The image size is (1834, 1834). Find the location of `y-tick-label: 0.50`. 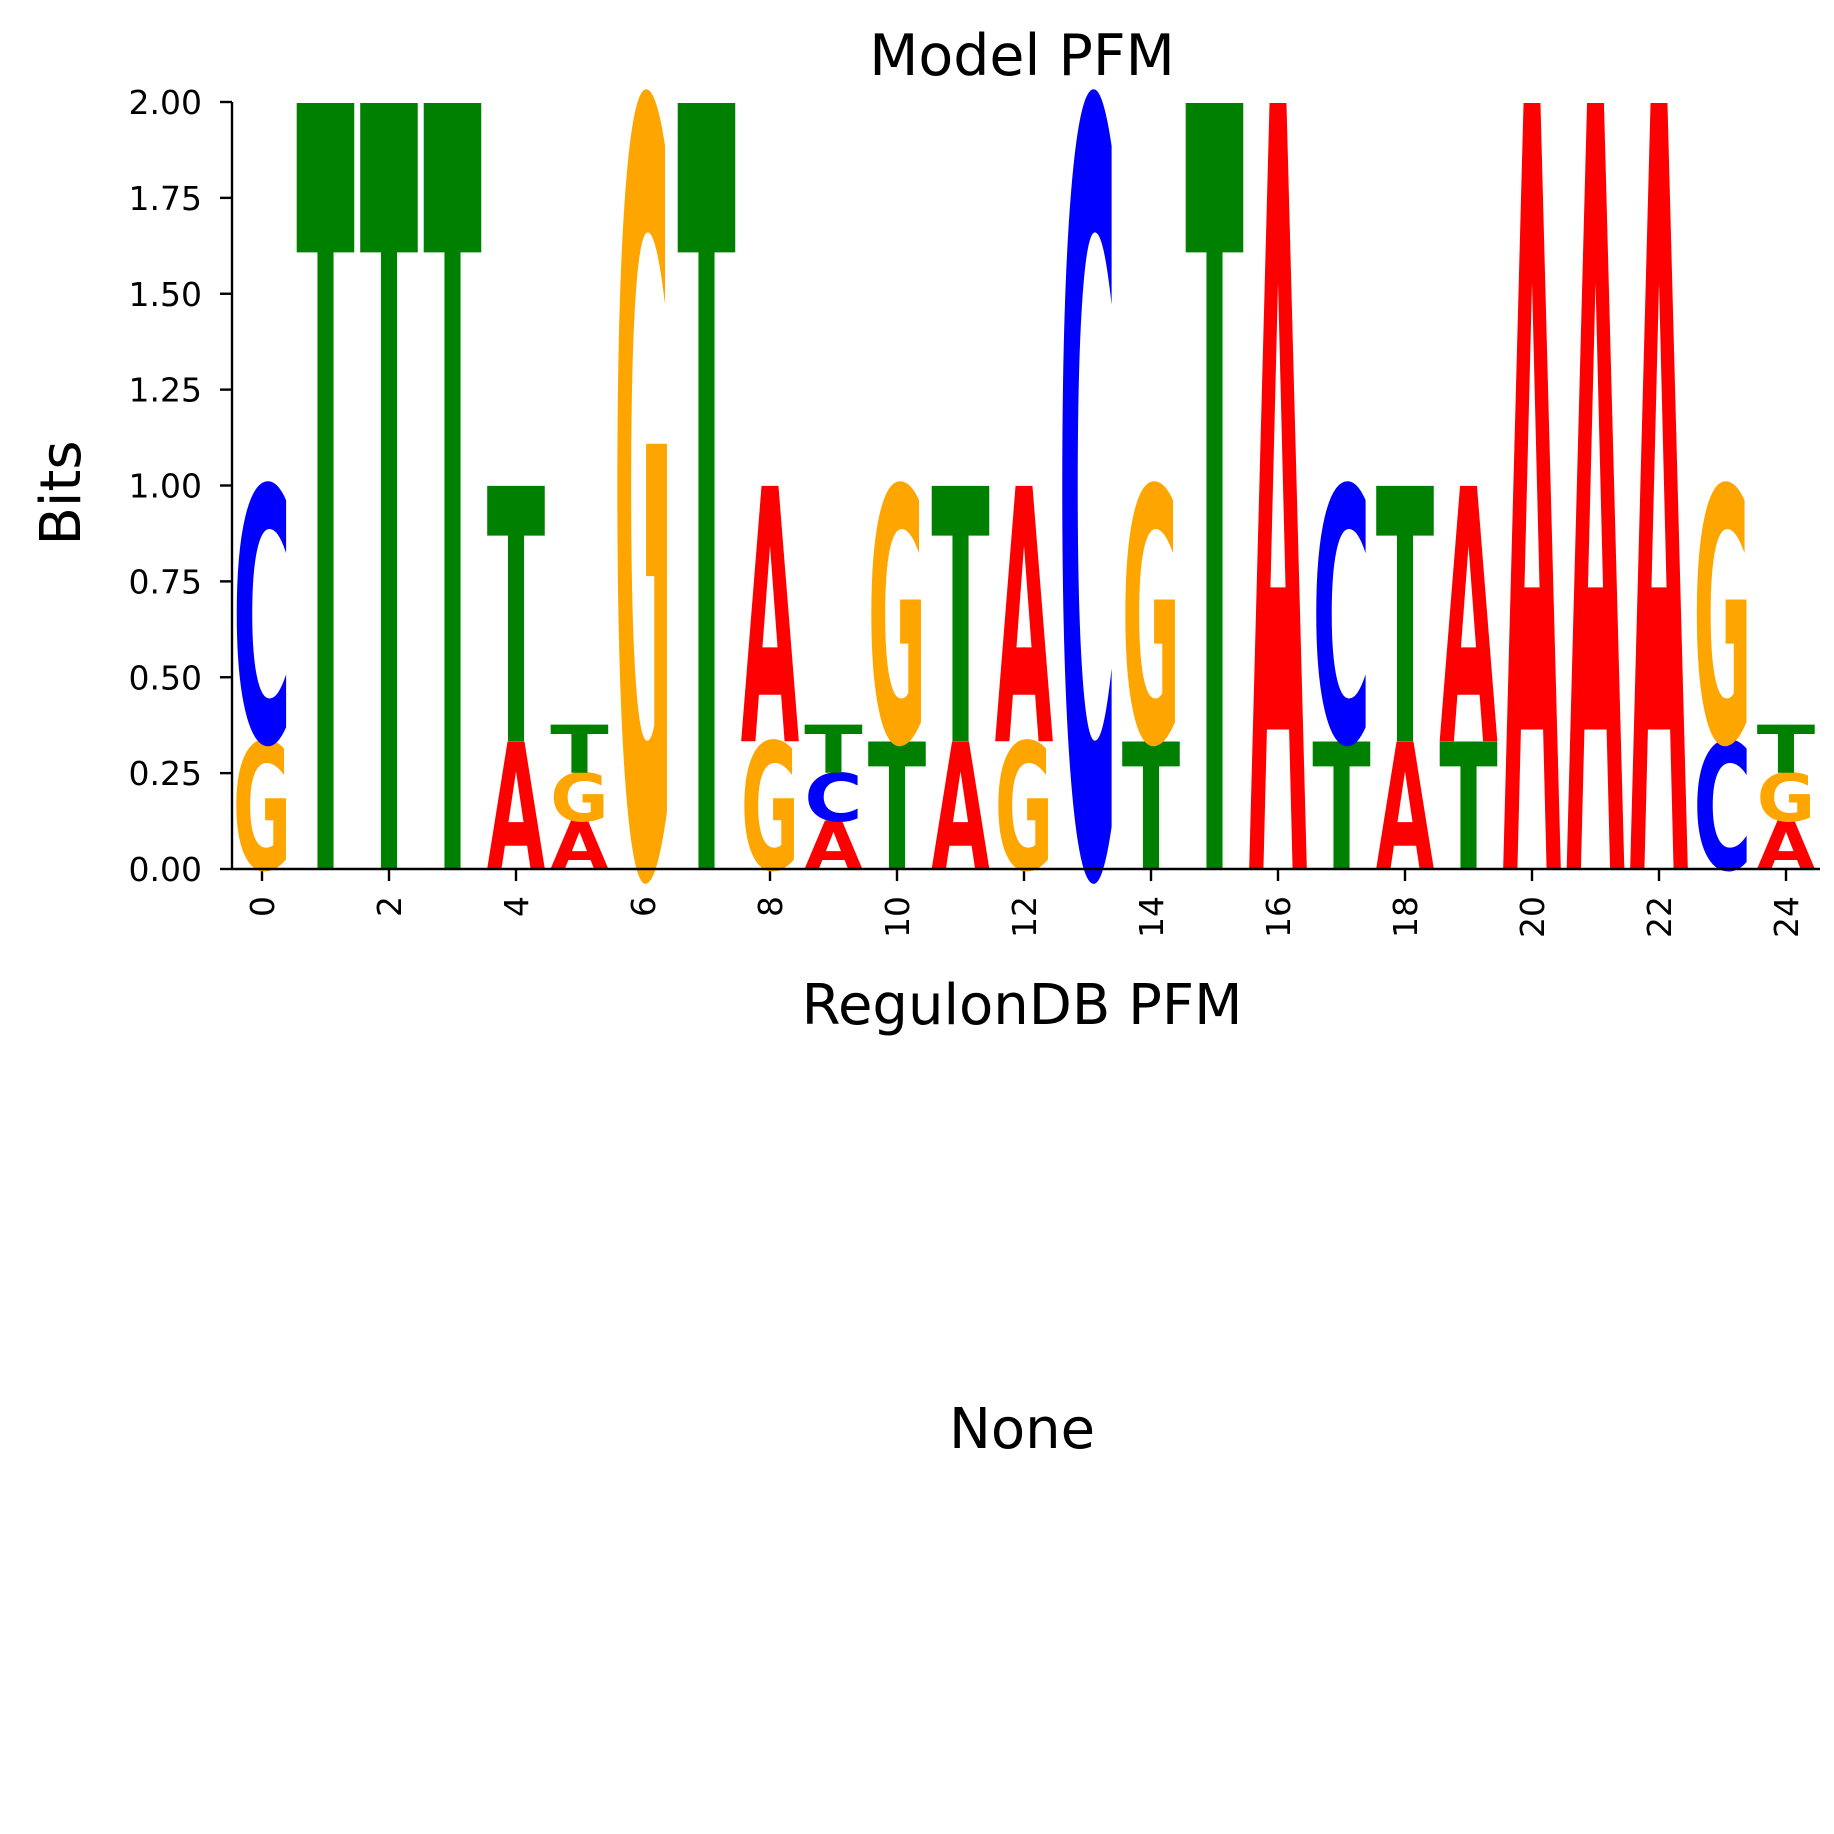

y-tick-label: 0.50 is located at coordinates (165, 677).